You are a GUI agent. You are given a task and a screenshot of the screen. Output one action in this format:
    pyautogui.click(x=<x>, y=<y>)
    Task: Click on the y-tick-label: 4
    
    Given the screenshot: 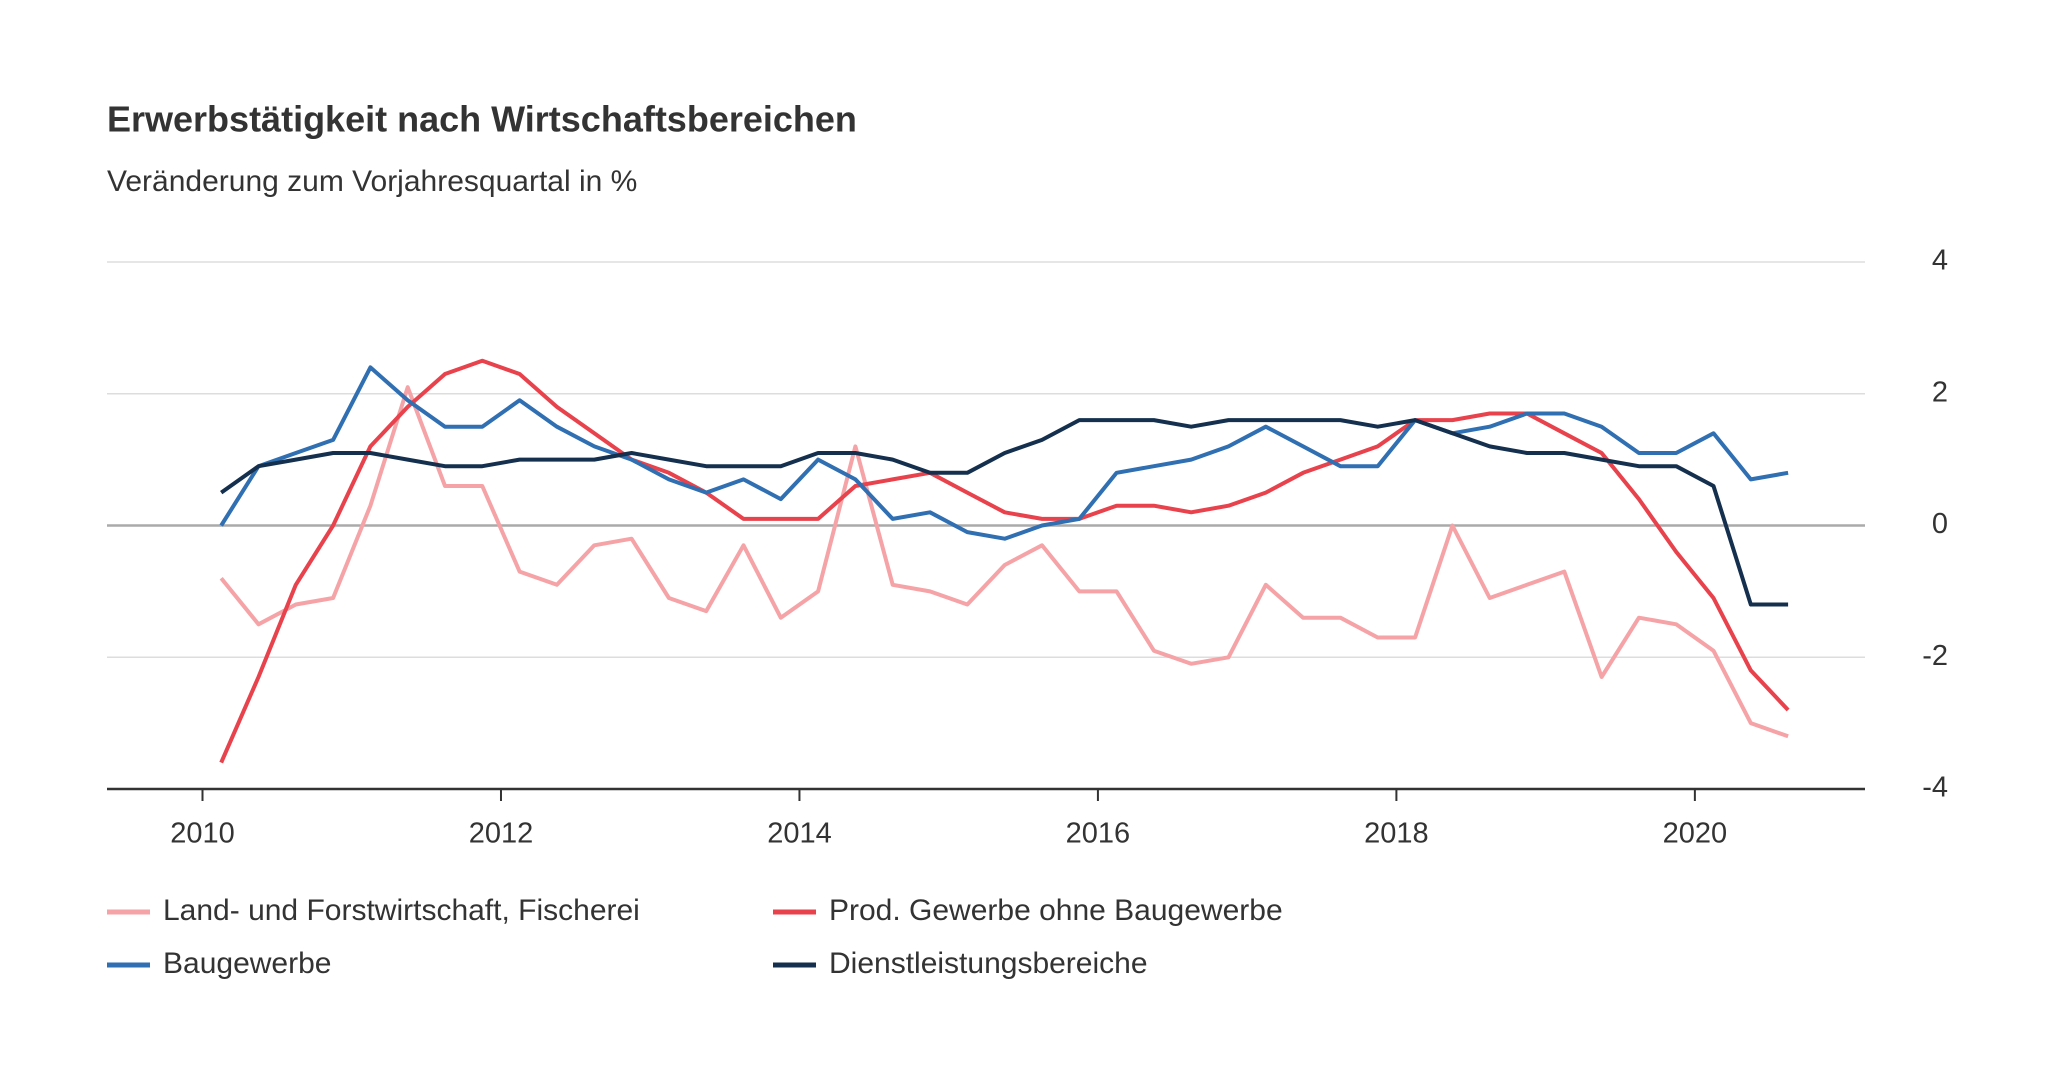 What is the action you would take?
    pyautogui.click(x=1940, y=261)
    